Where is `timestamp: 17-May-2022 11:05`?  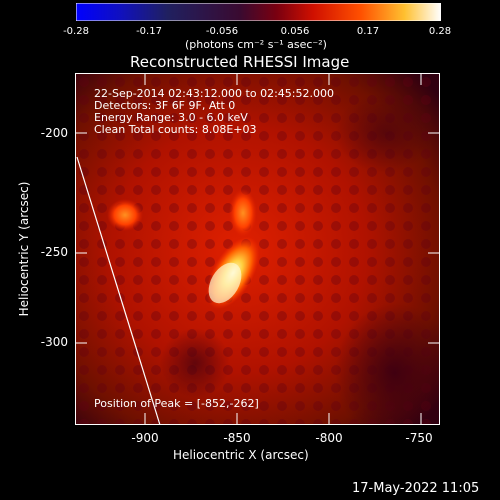
timestamp: 17-May-2022 11:05 is located at coordinates (416, 488).